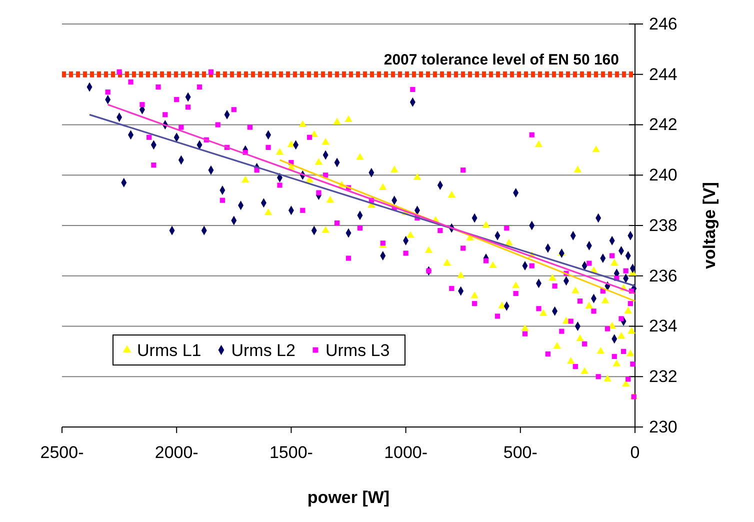 This screenshot has width=754, height=522. What do you see at coordinates (520, 452) in the screenshot?
I see `x-tick-label: 500-` at bounding box center [520, 452].